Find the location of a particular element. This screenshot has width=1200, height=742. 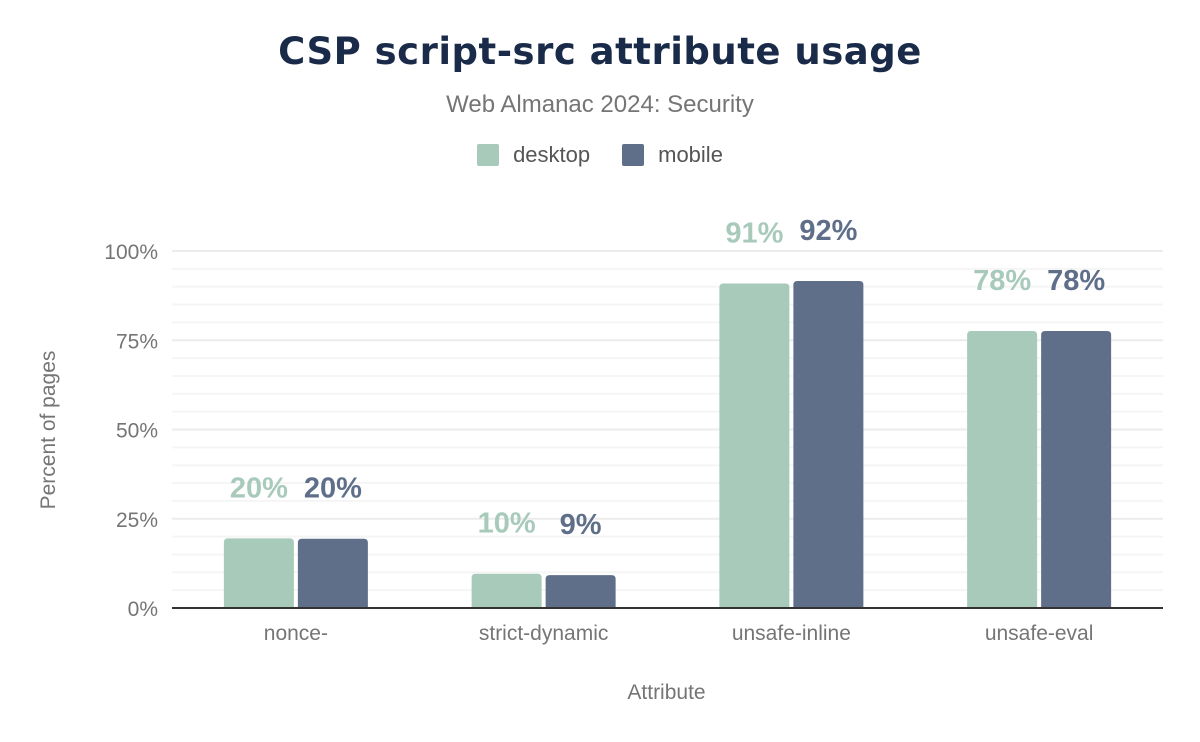

data-label-mobile: 92% is located at coordinates (828, 231).